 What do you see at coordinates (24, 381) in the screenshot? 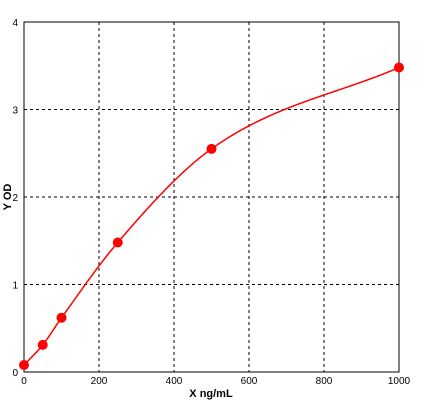
I see `x-tick-label: 0` at bounding box center [24, 381].